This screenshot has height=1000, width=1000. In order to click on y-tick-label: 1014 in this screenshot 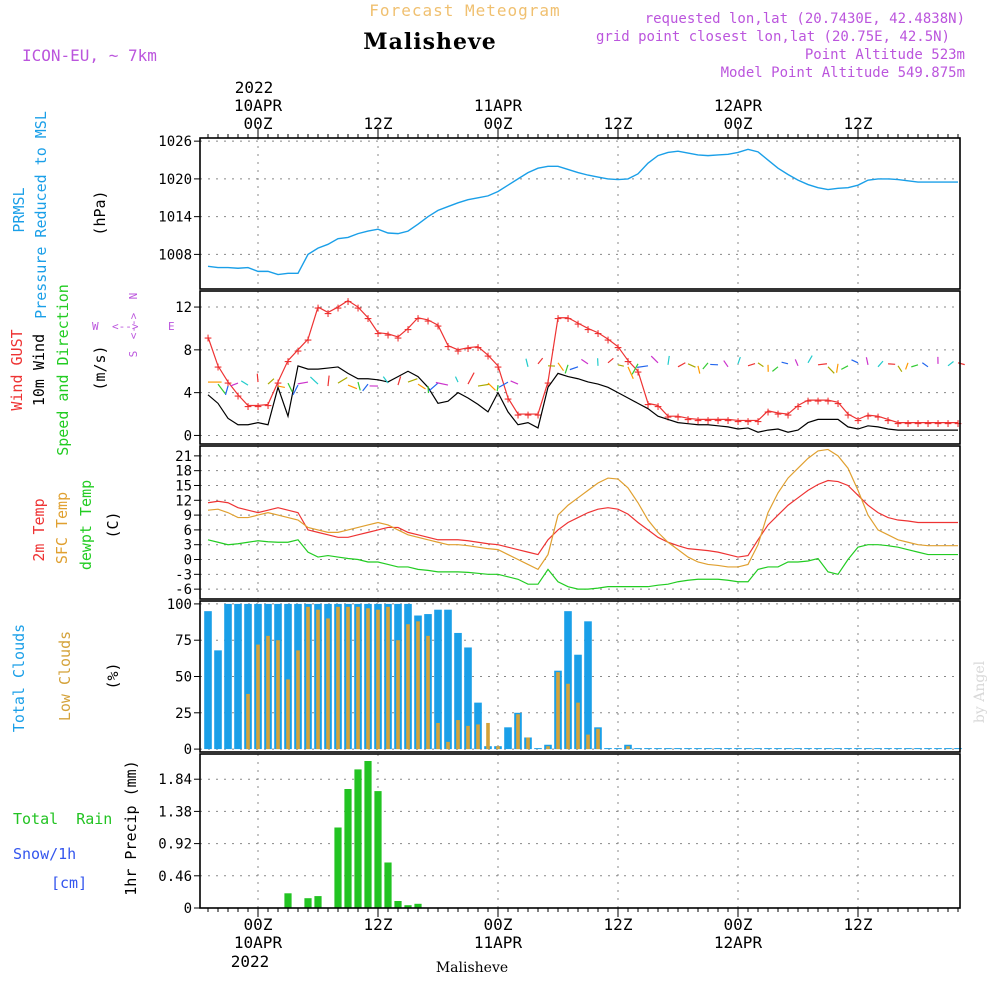, I will do `click(175, 218)`.